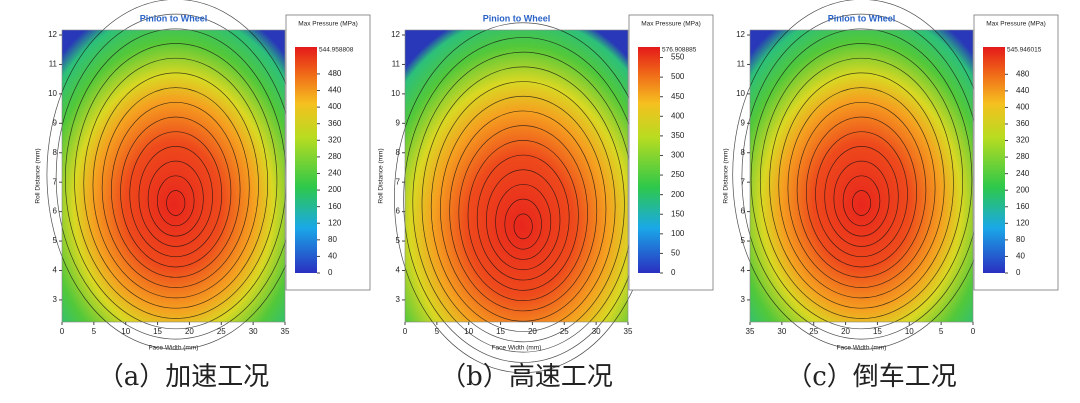  Describe the element at coordinates (678, 233) in the screenshot. I see `colorbar-tick-label: 100` at that location.